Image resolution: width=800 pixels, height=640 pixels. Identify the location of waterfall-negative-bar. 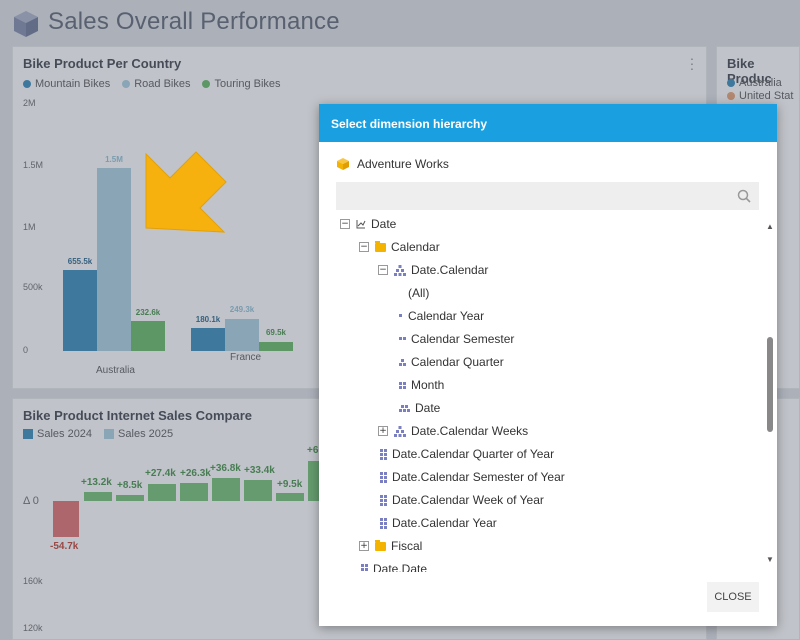
(66, 519).